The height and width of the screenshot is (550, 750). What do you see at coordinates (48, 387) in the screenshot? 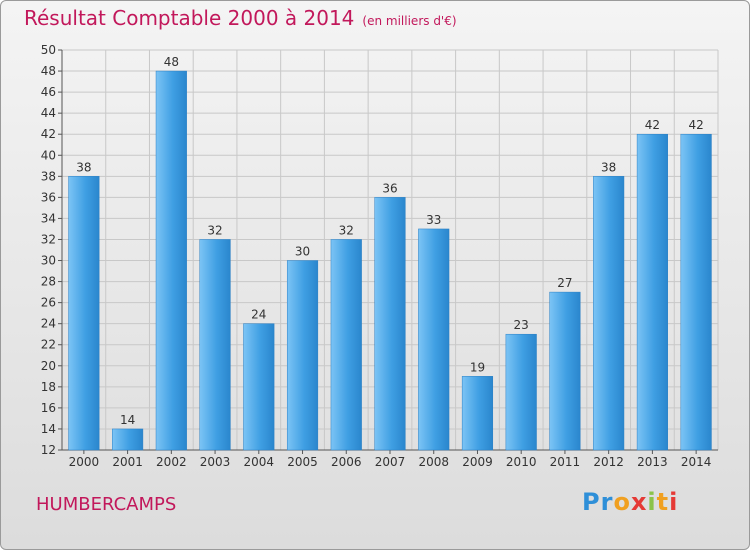
I see `y-tick-label: 18` at bounding box center [48, 387].